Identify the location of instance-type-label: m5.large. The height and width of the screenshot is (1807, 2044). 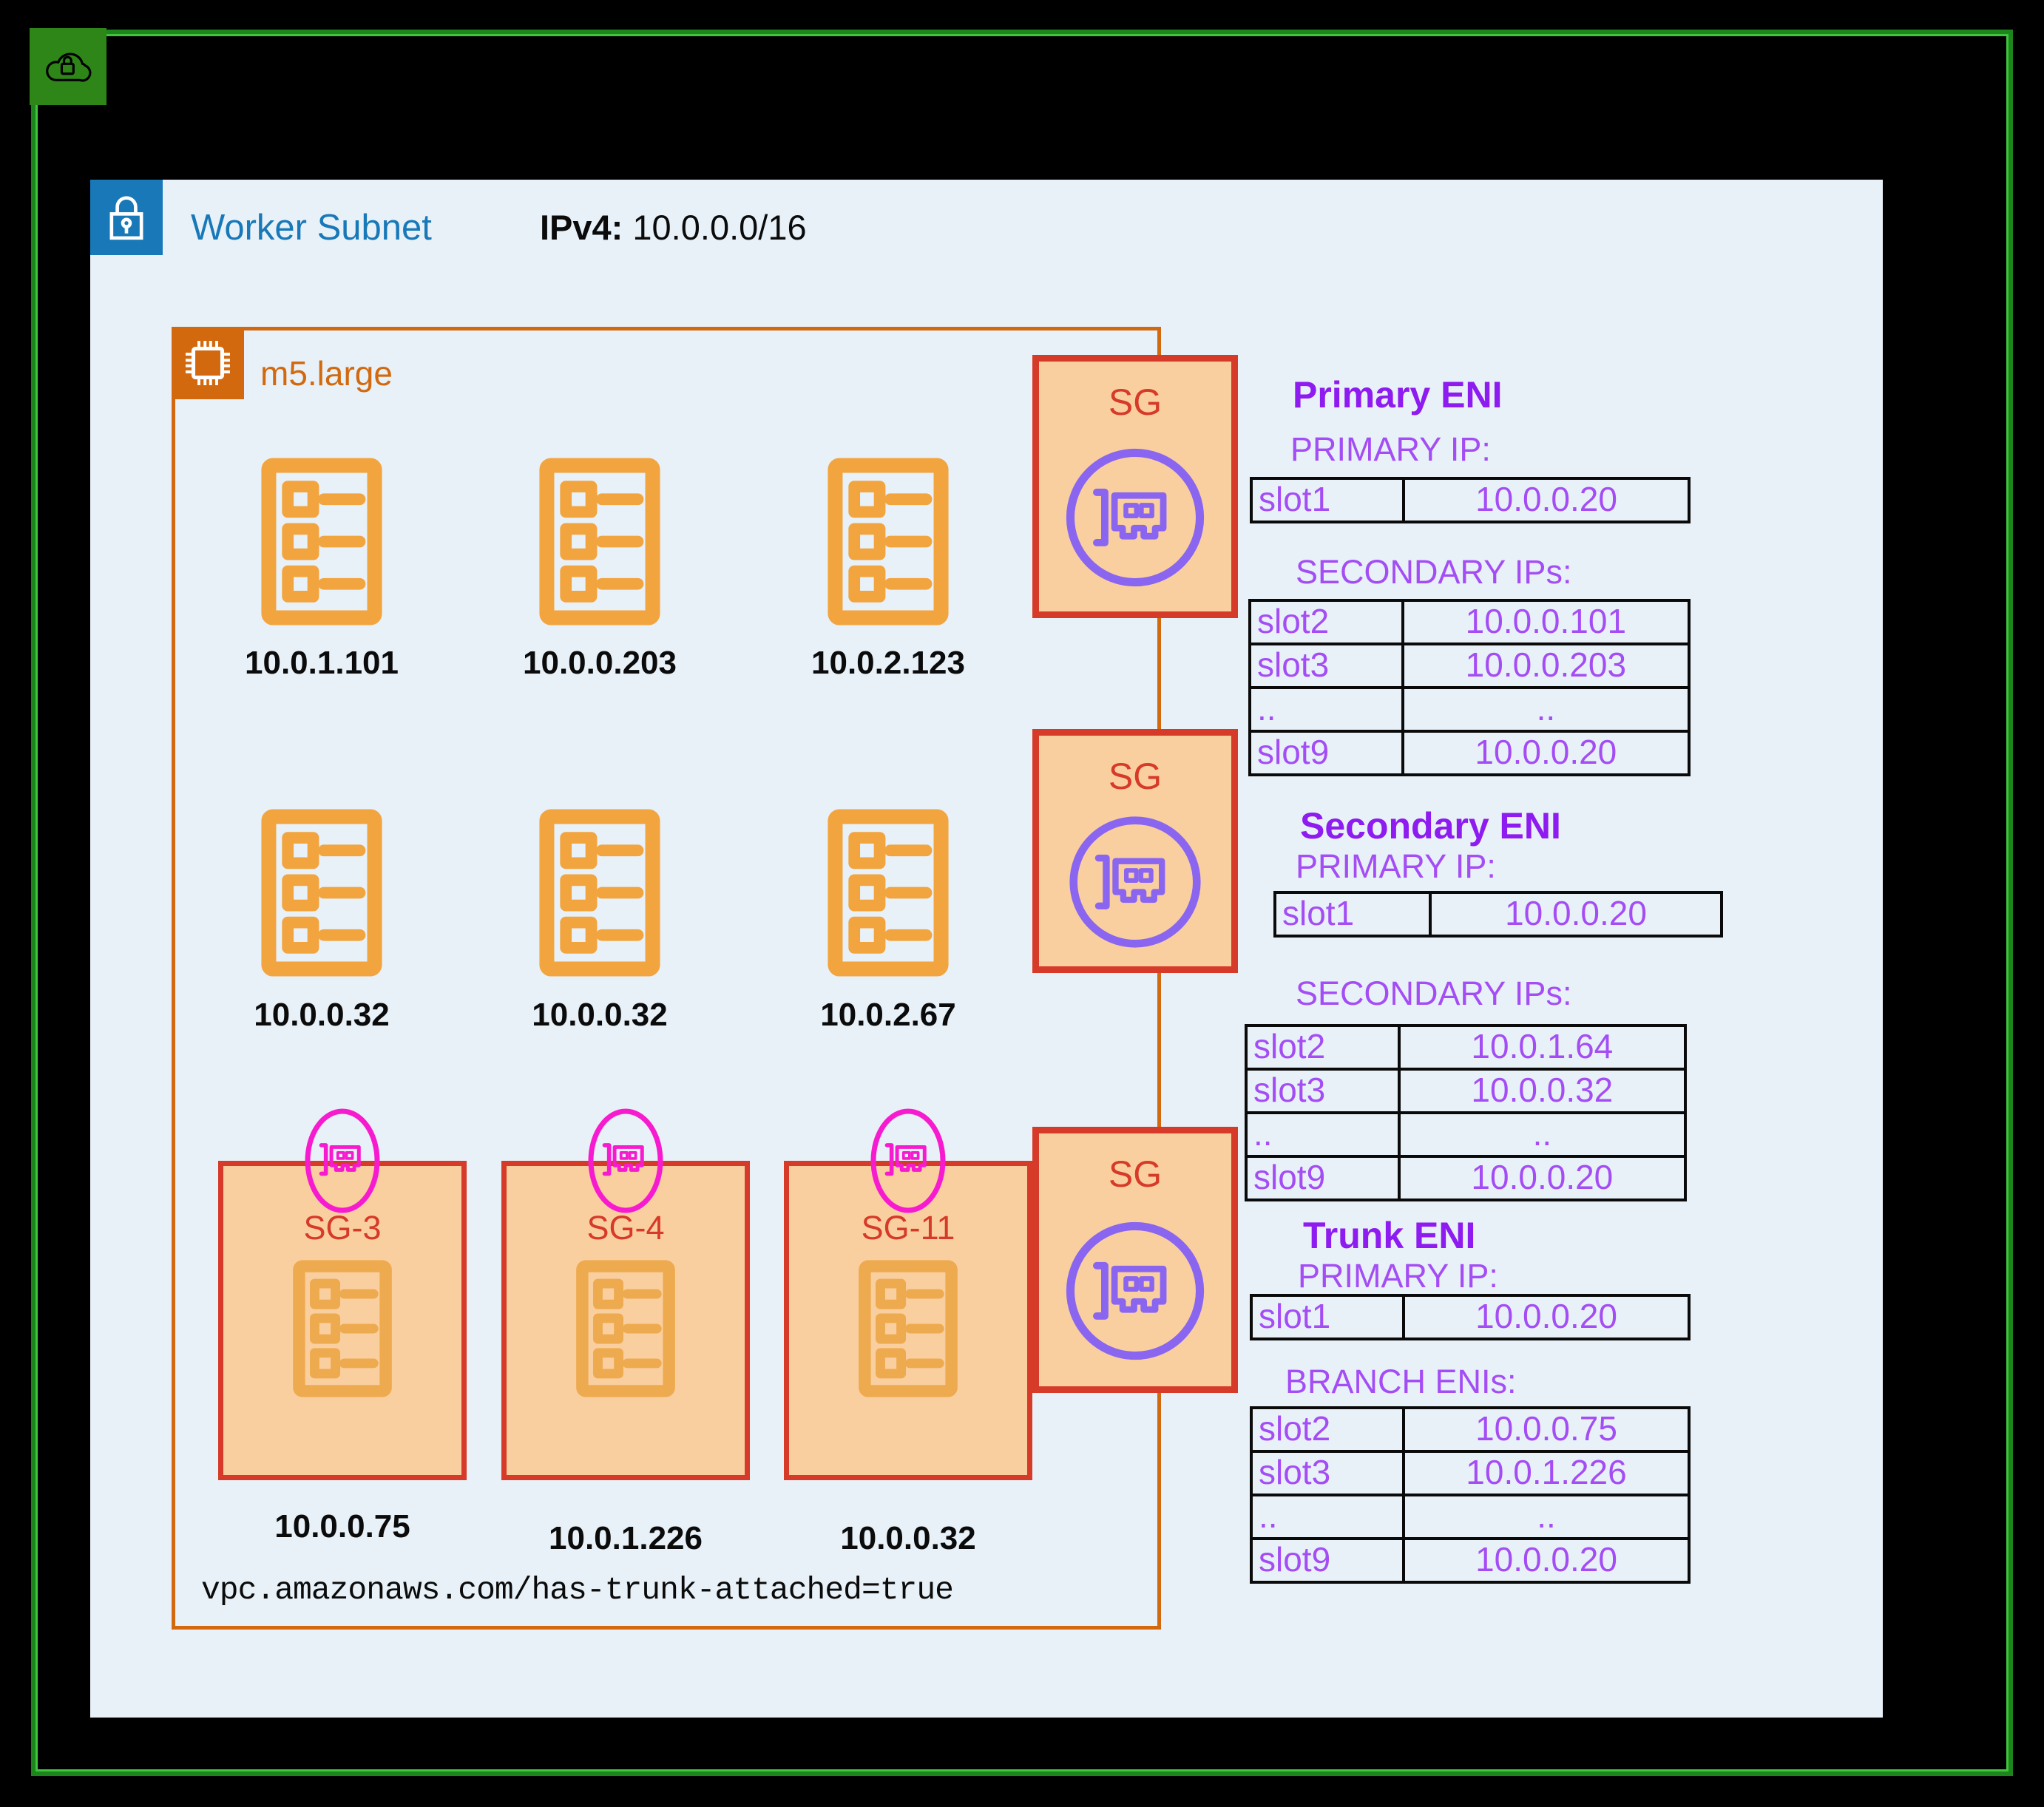
(326, 373).